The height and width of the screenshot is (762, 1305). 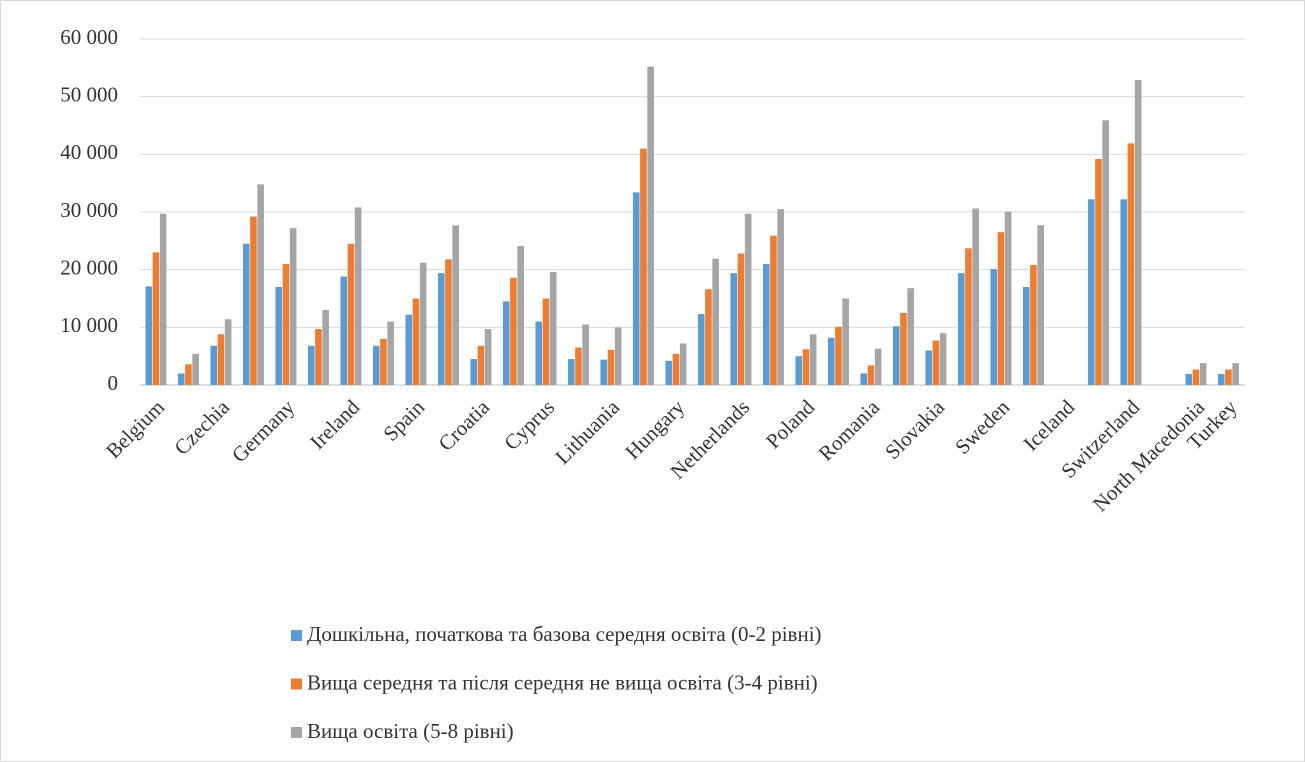 What do you see at coordinates (89, 325) in the screenshot?
I see `y-tick-label: 10 000` at bounding box center [89, 325].